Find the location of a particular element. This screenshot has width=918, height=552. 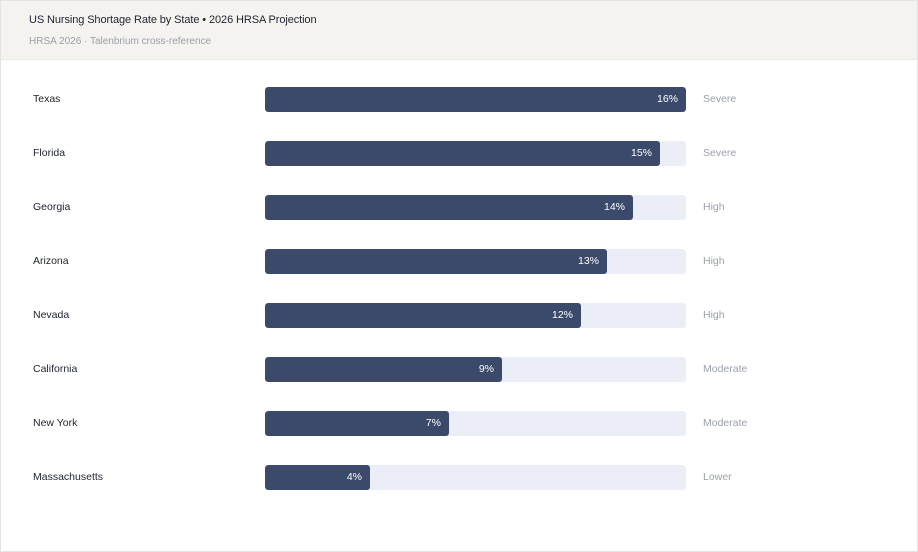

value-label: 4% is located at coordinates (354, 477).